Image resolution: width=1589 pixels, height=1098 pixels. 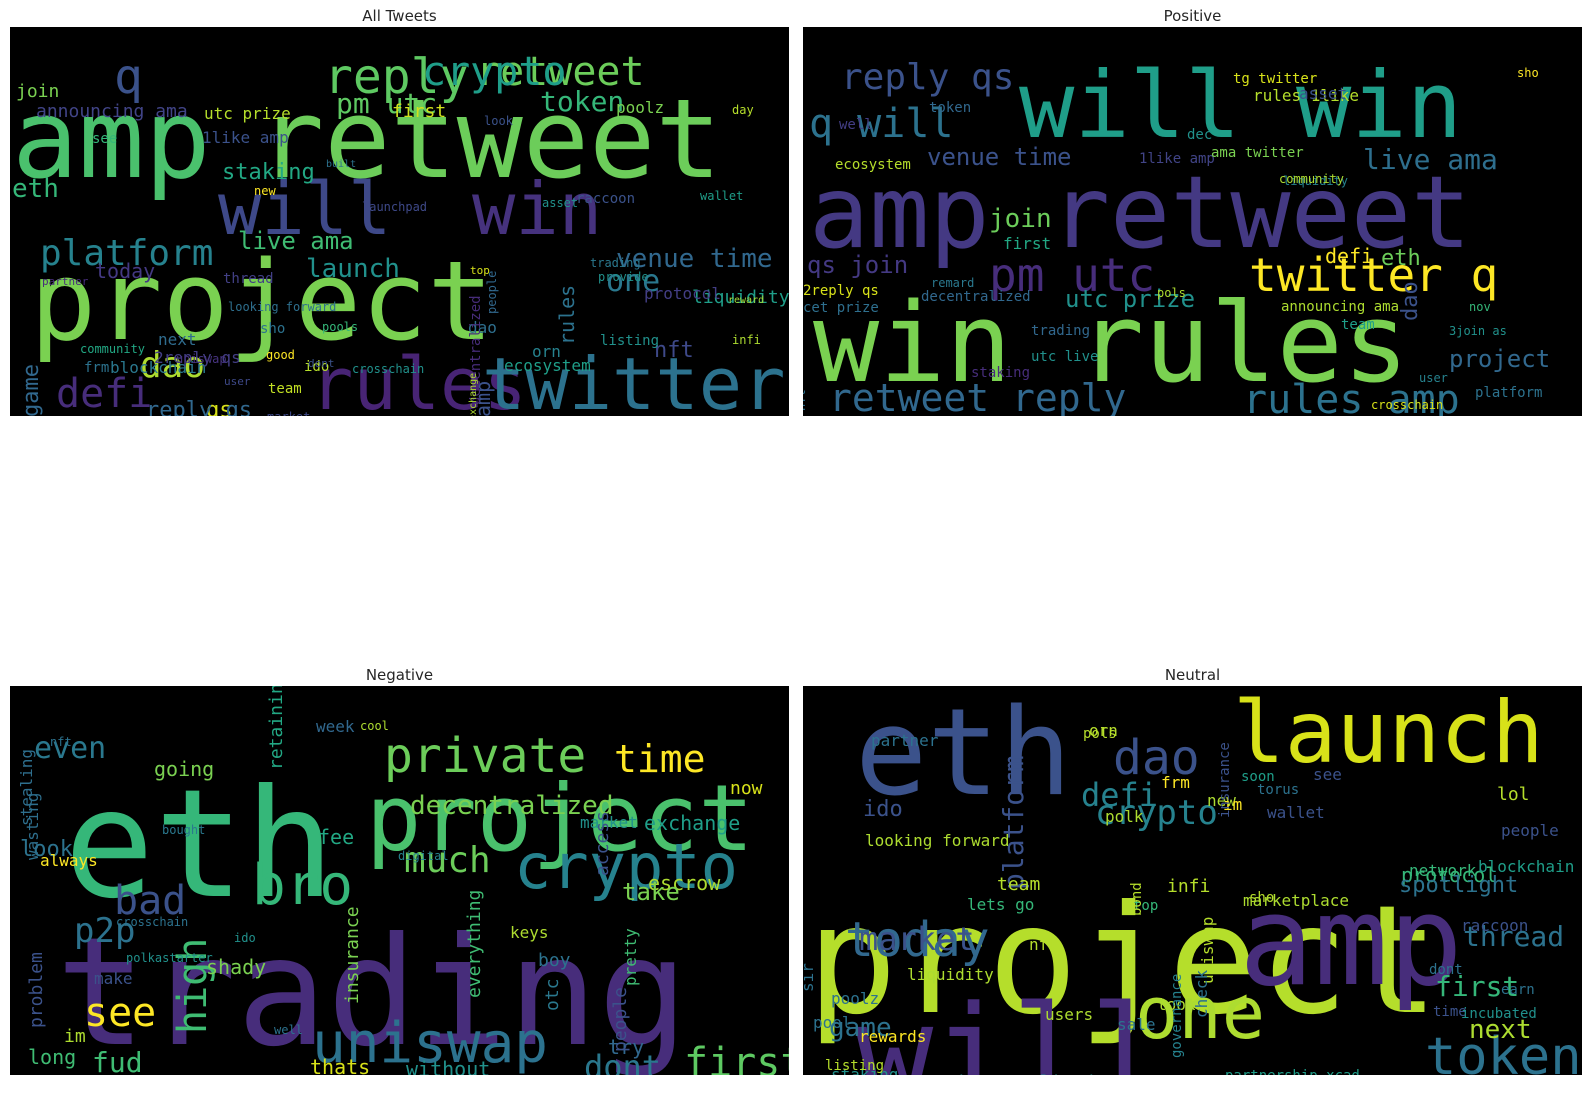 What do you see at coordinates (36, 990) in the screenshot?
I see `wordcloud-word: problem` at bounding box center [36, 990].